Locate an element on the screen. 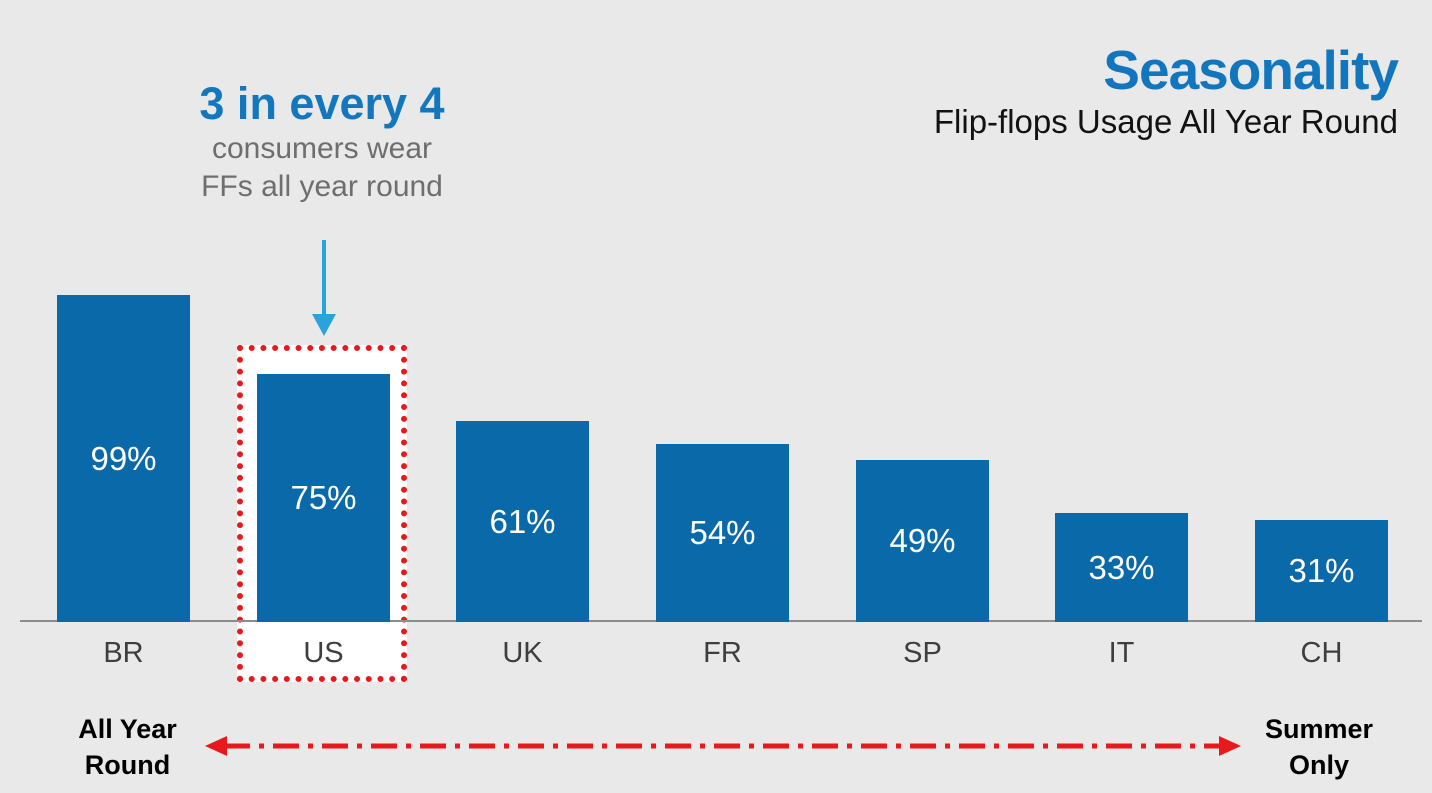 The height and width of the screenshot is (793, 1432). callout-line-2: FFs all year round is located at coordinates (322, 186).